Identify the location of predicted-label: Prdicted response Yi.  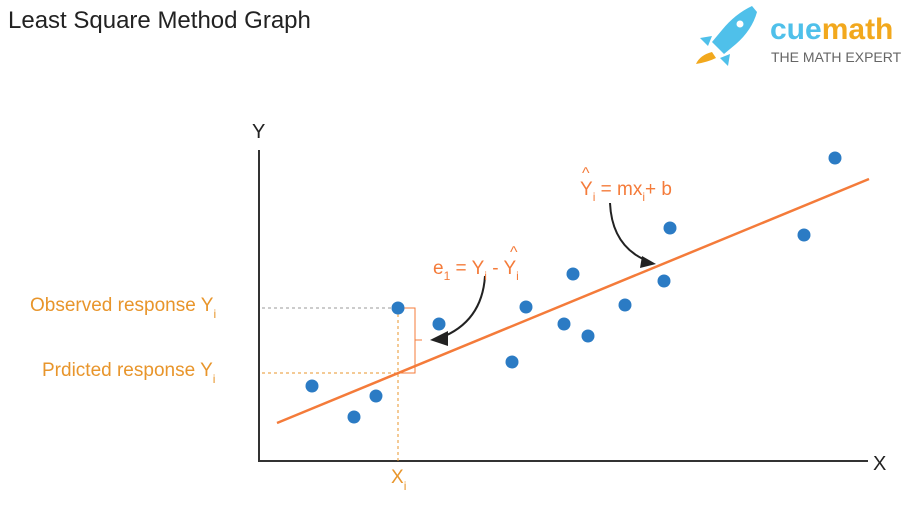
(128, 373).